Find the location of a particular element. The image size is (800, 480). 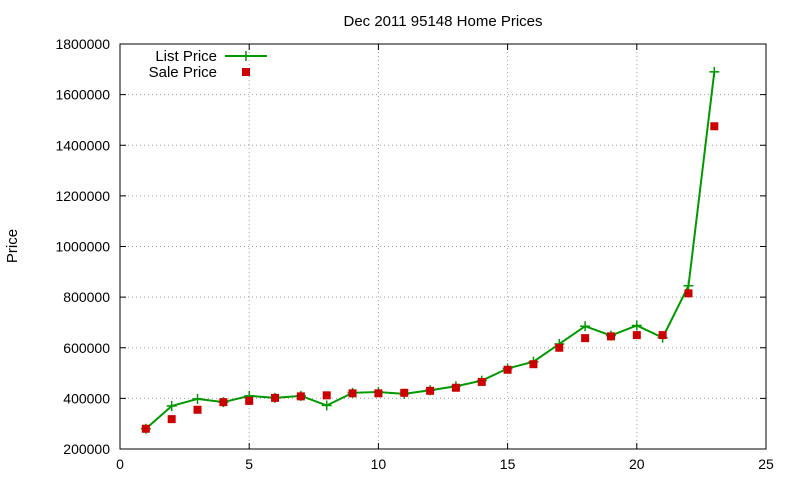

x-tick-label: 15 is located at coordinates (508, 464).